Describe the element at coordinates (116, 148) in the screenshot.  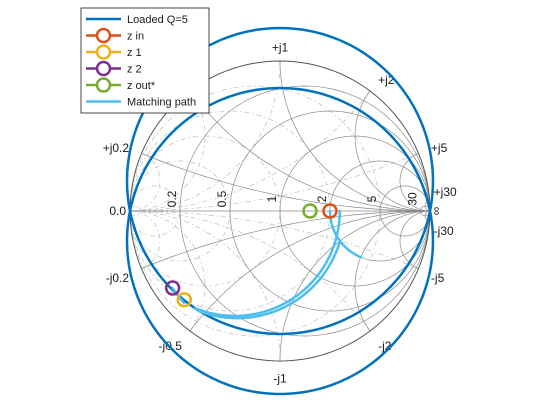
I see `reactance-label: +j0.2` at that location.